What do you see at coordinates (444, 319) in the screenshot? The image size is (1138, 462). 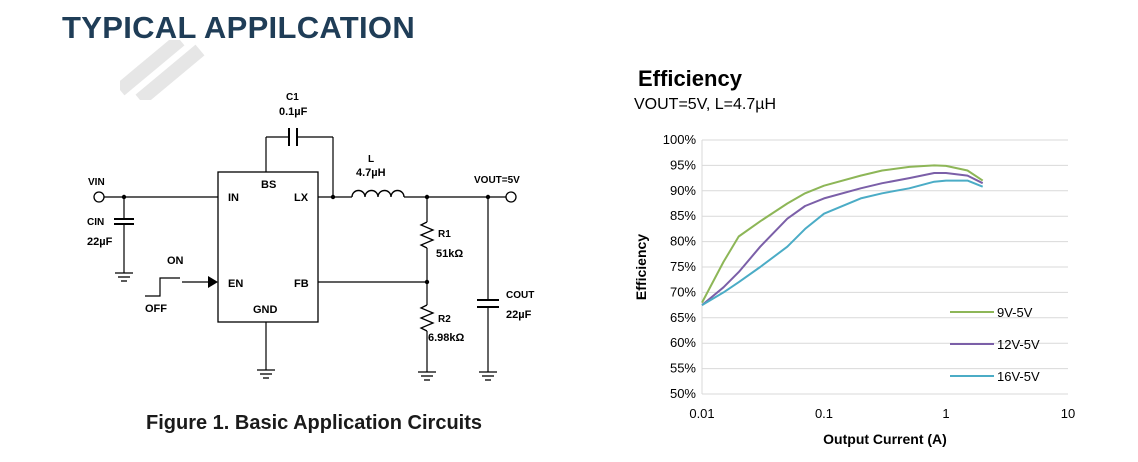 I see `r2-name: R2` at bounding box center [444, 319].